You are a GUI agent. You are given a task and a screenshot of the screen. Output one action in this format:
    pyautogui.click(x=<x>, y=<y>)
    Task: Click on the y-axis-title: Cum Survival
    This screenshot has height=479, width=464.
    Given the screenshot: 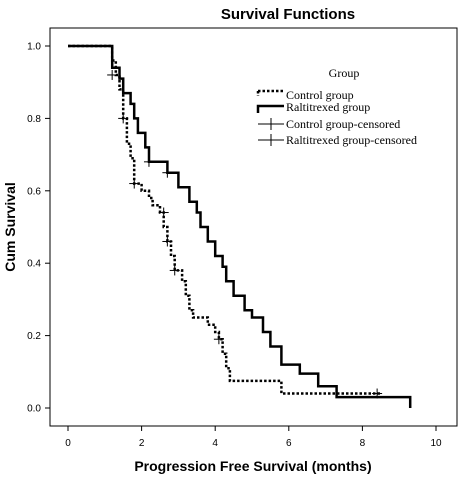 What is the action you would take?
    pyautogui.click(x=10, y=226)
    